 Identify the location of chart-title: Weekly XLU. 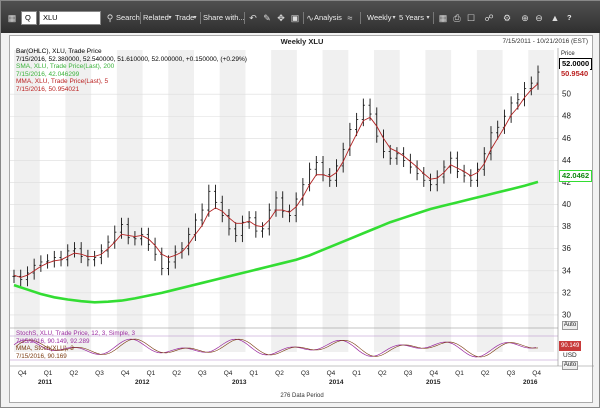
(302, 41).